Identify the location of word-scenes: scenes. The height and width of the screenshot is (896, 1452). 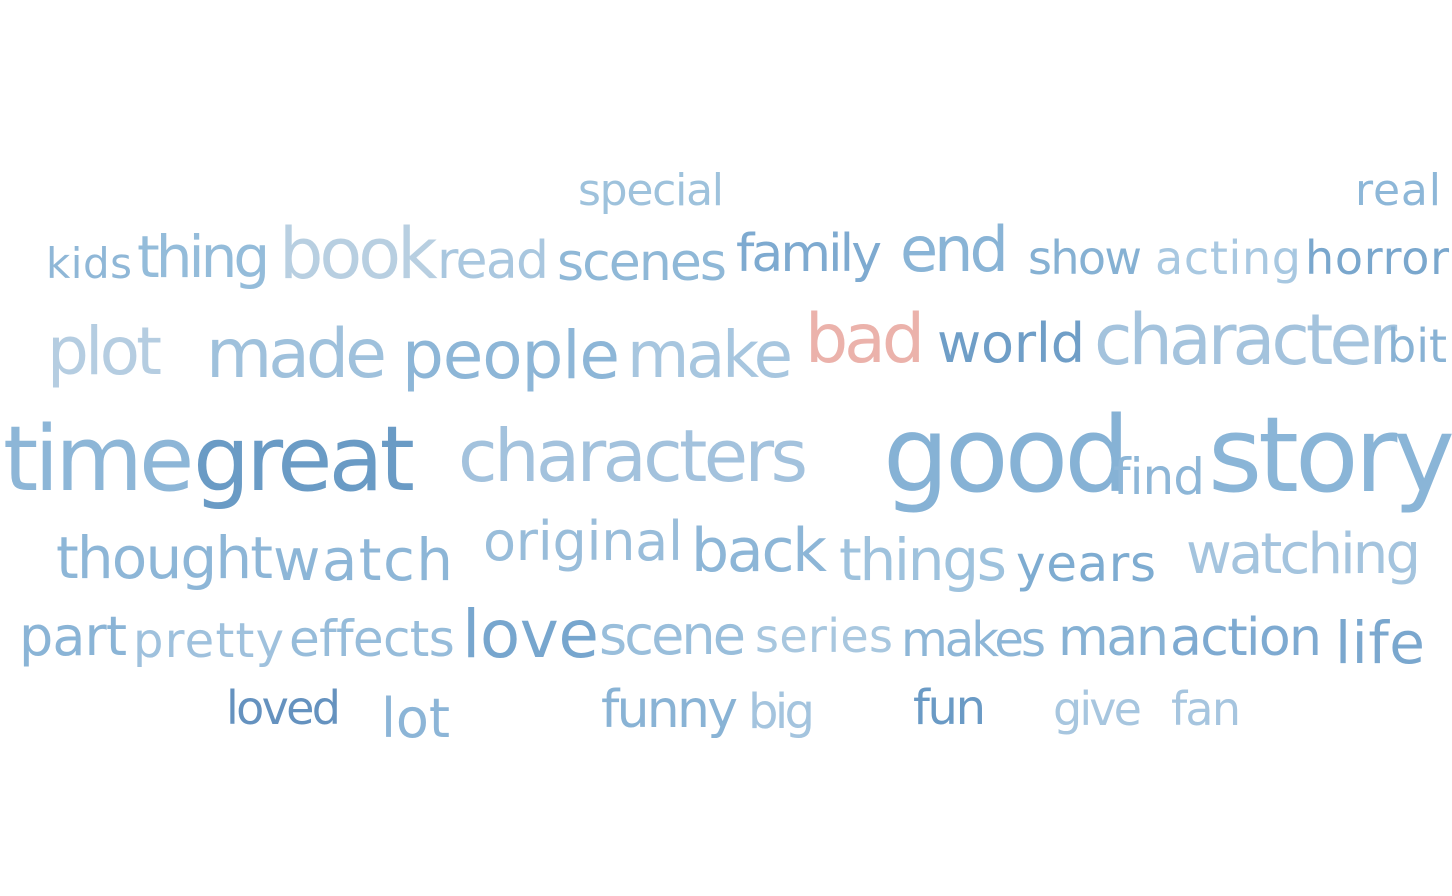
(642, 263).